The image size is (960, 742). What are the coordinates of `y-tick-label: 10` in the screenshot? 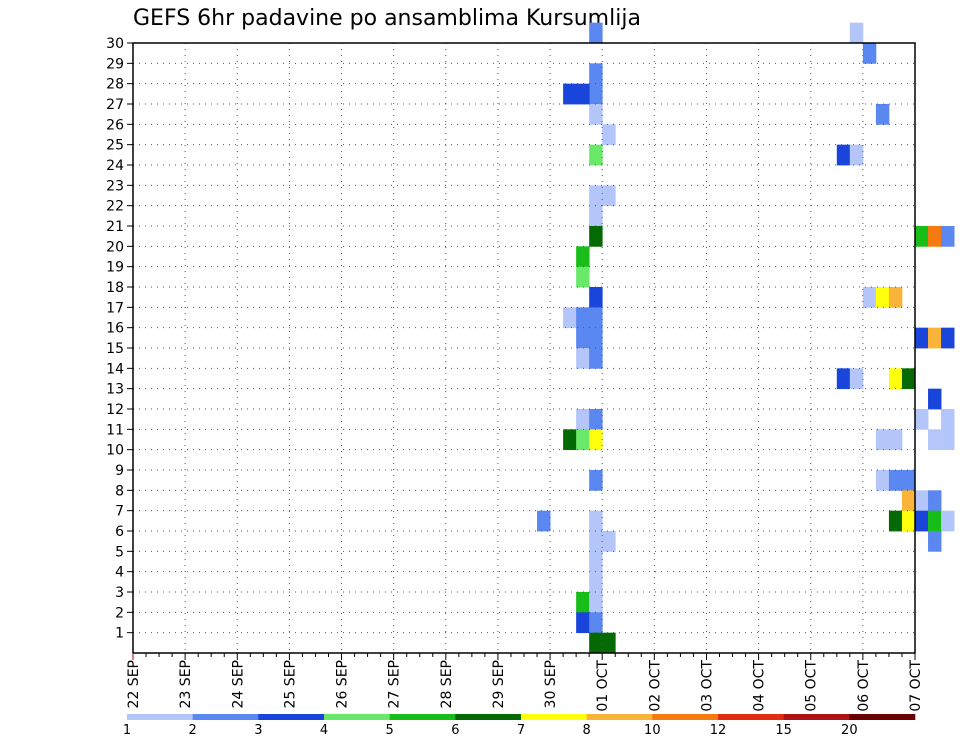 It's located at (115, 451).